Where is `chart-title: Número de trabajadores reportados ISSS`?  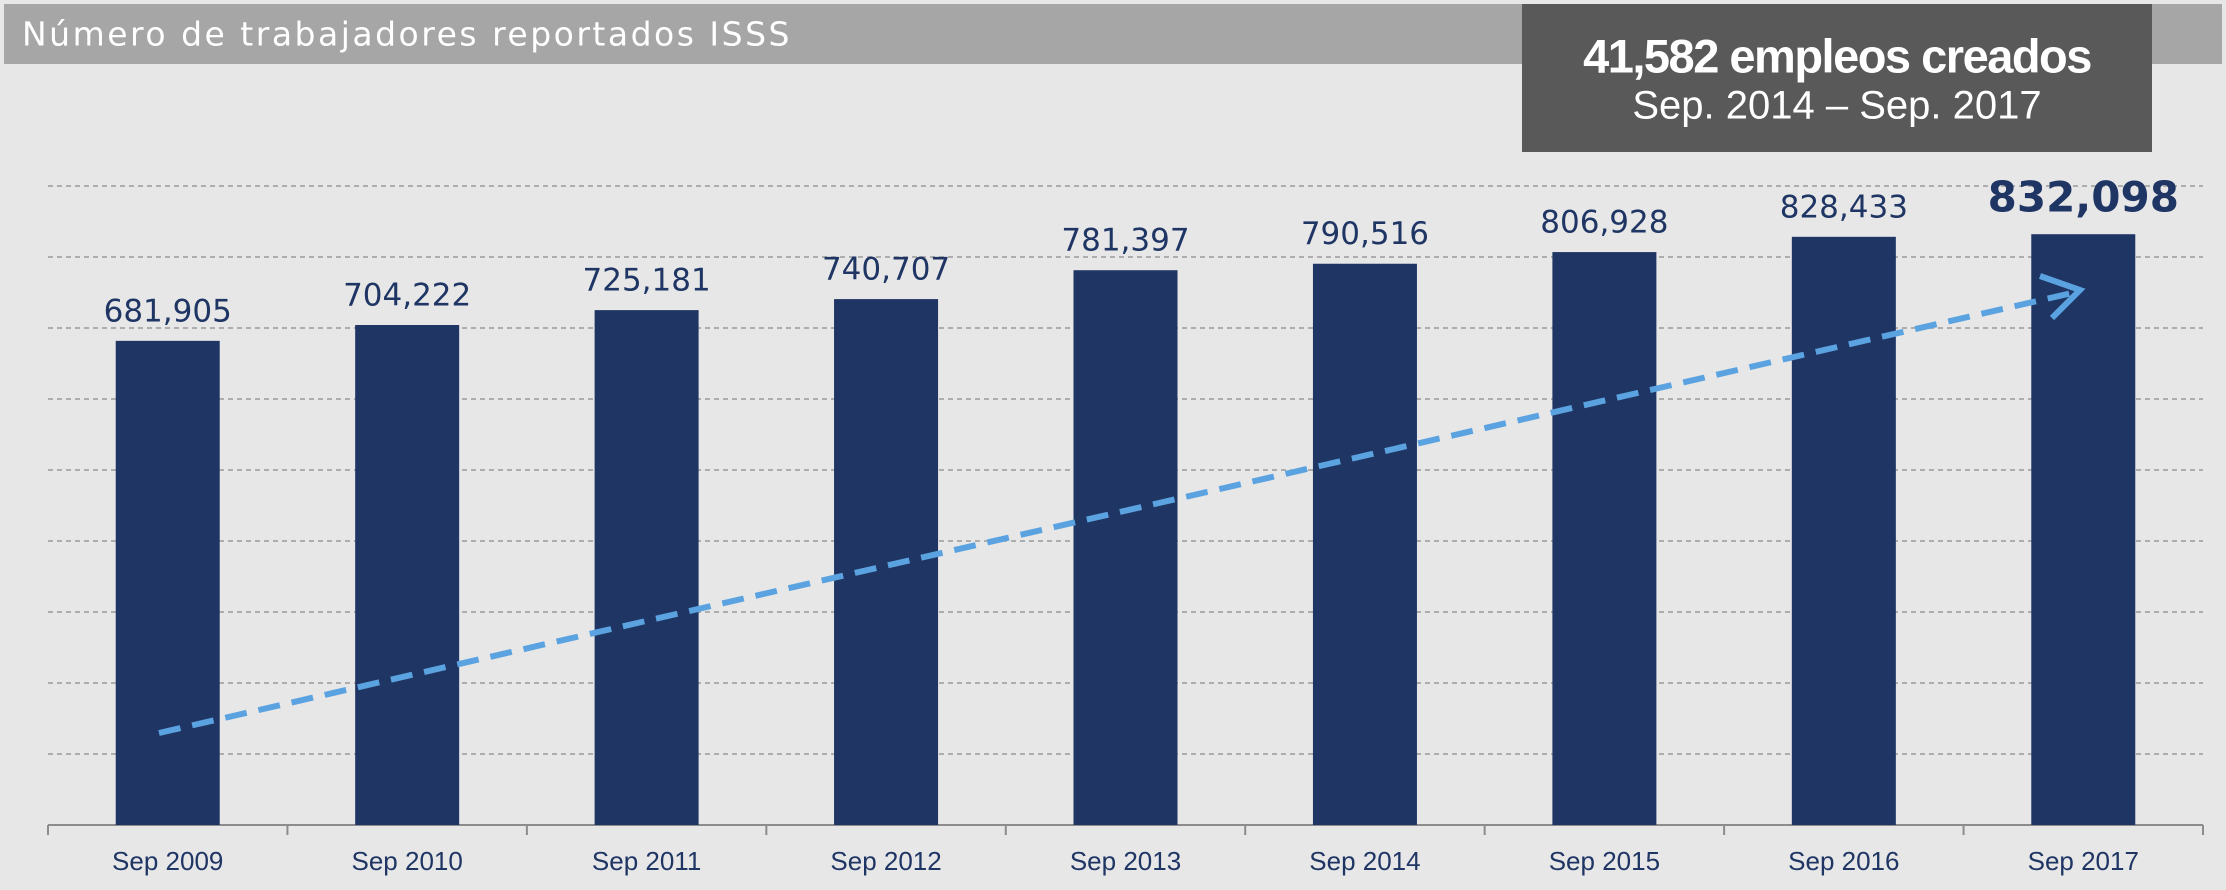
chart-title: Número de trabajadores reportados ISSS is located at coordinates (407, 34).